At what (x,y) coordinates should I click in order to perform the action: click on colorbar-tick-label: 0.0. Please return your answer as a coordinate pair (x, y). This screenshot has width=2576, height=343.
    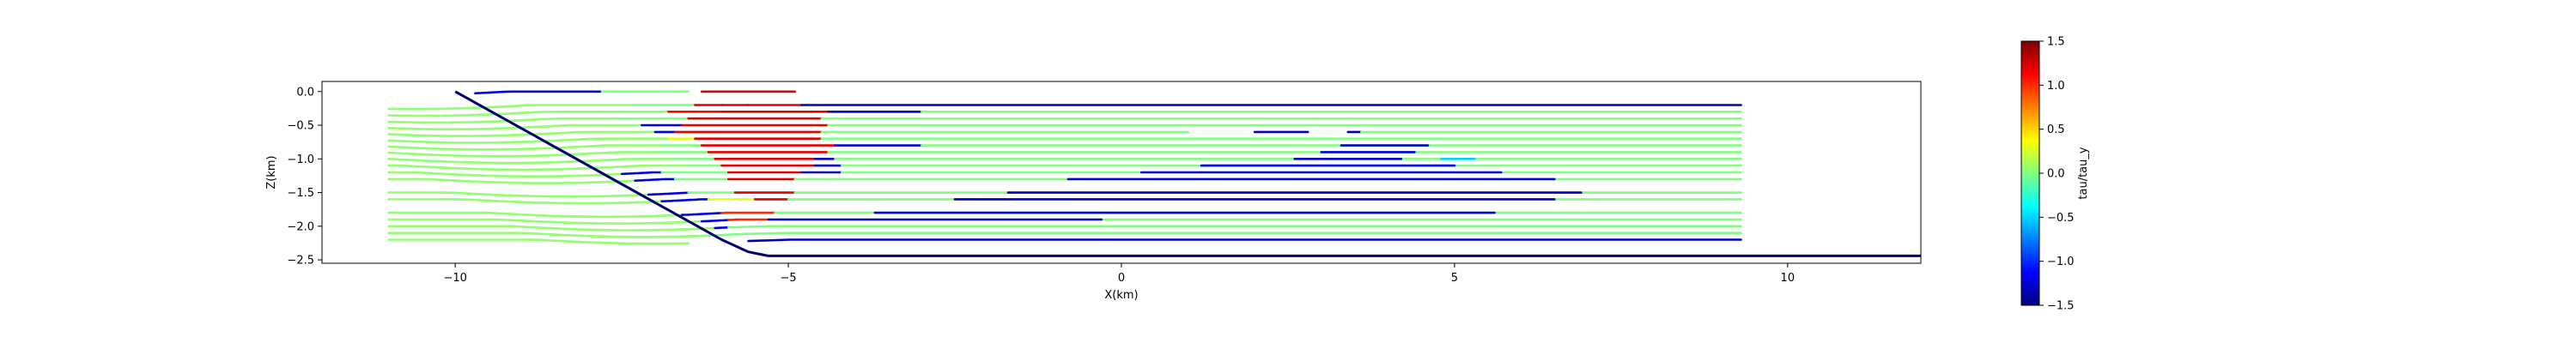
    Looking at the image, I should click on (2056, 174).